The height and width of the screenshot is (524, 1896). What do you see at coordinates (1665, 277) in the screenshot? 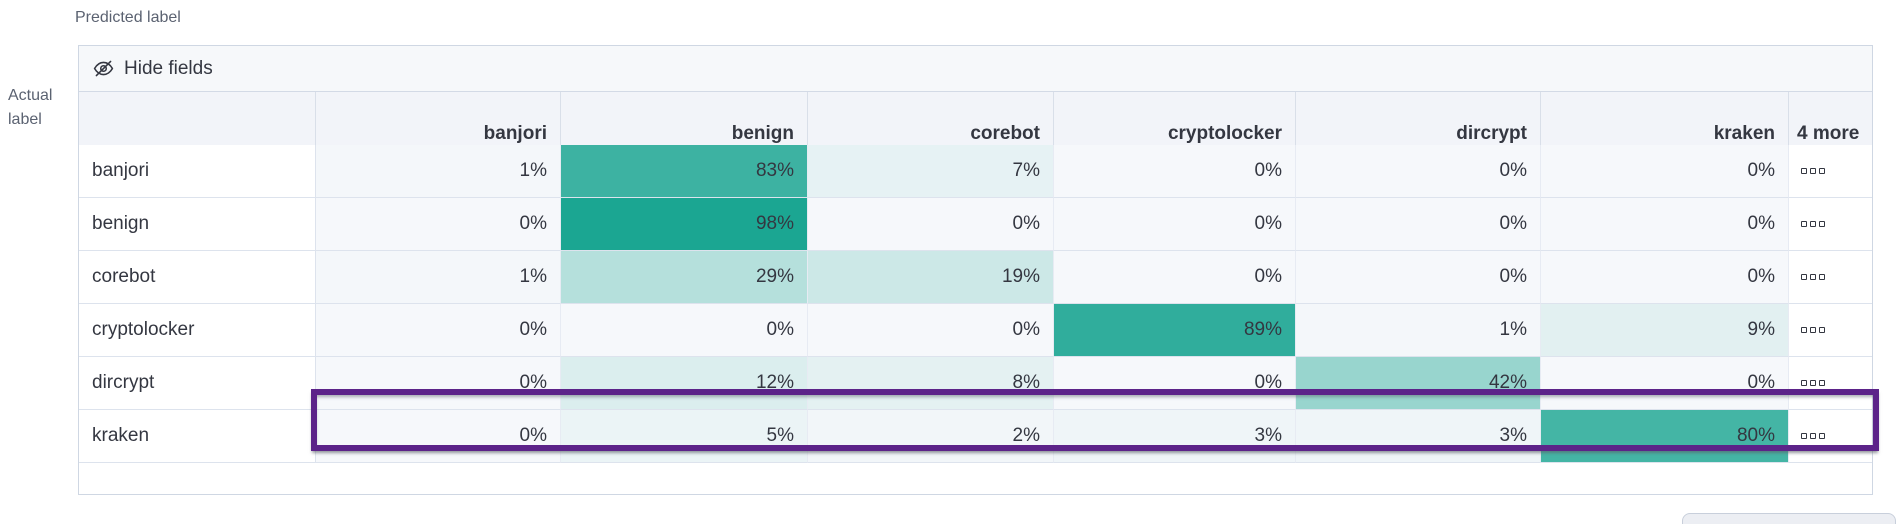
I see `cell-corebot-kraken: 0%` at bounding box center [1665, 277].